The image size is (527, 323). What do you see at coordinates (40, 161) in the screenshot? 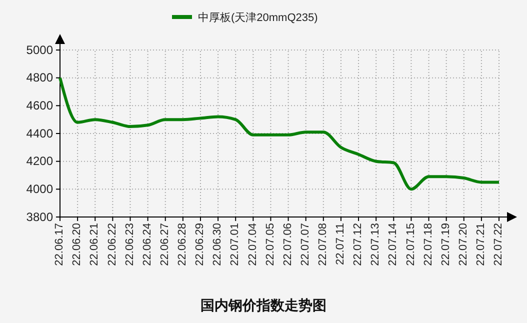
I see `y-tick-label: 4200` at bounding box center [40, 161].